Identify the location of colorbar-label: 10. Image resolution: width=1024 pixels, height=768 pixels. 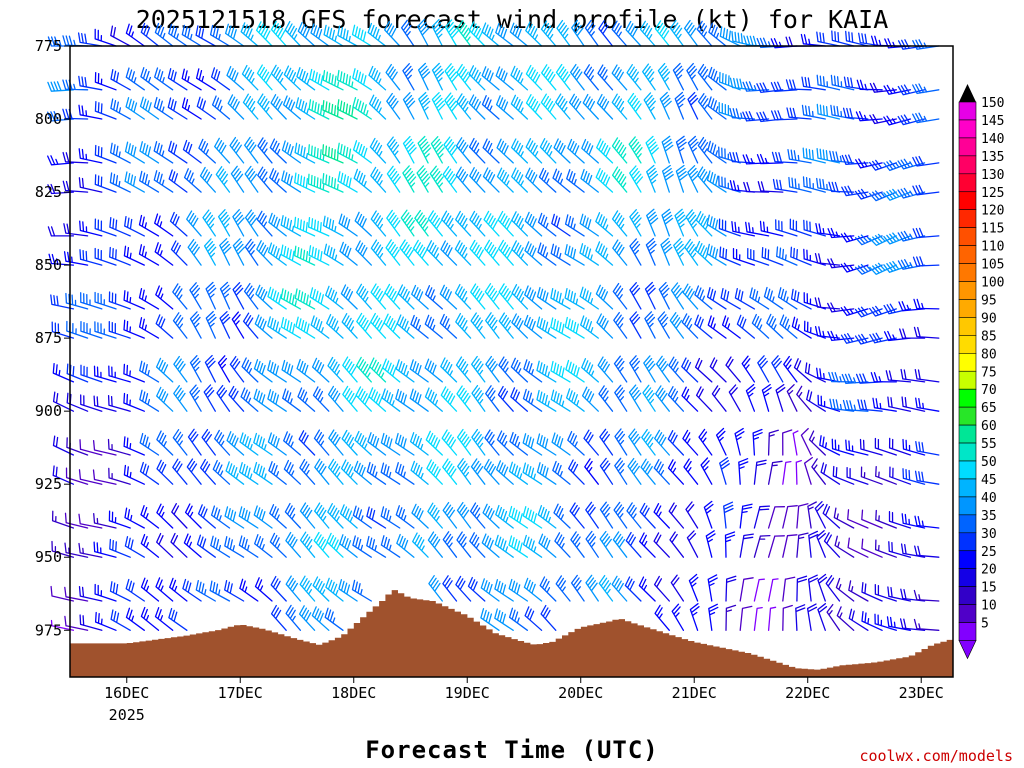
(989, 606).